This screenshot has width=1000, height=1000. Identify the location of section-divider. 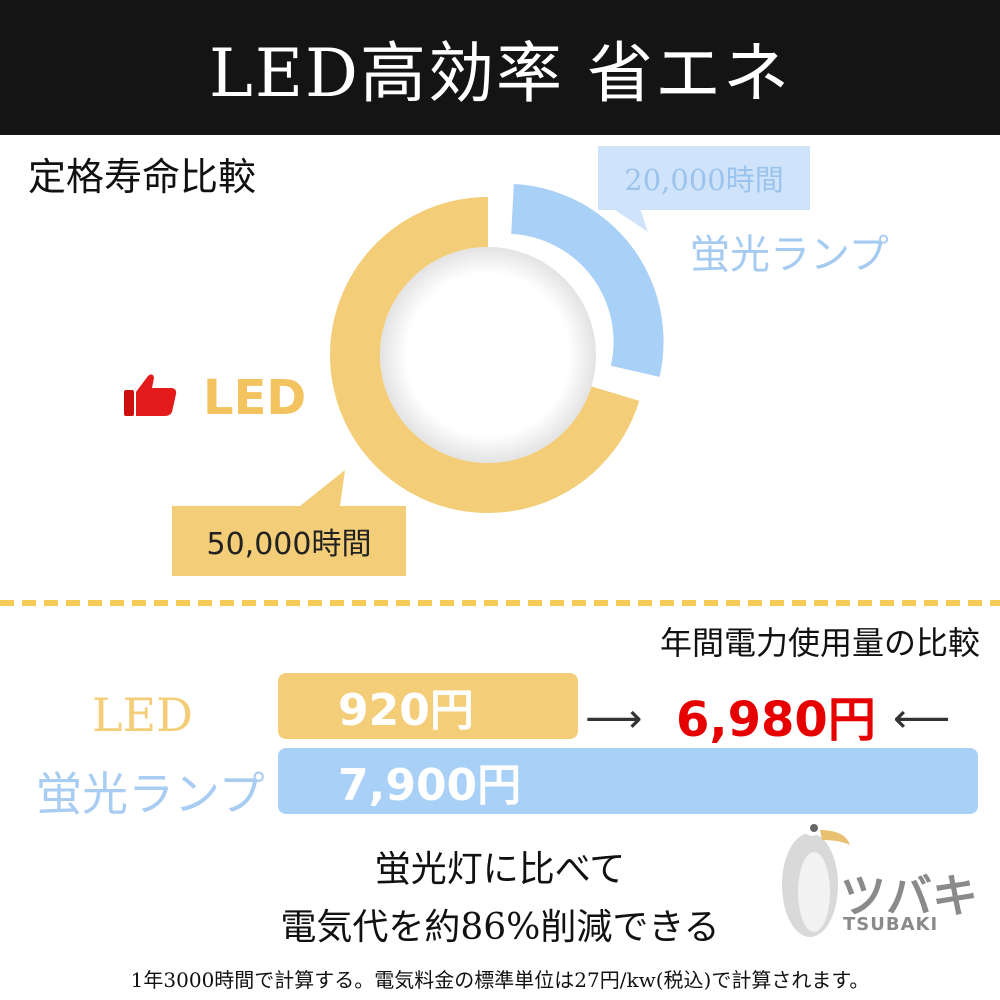
(500, 603).